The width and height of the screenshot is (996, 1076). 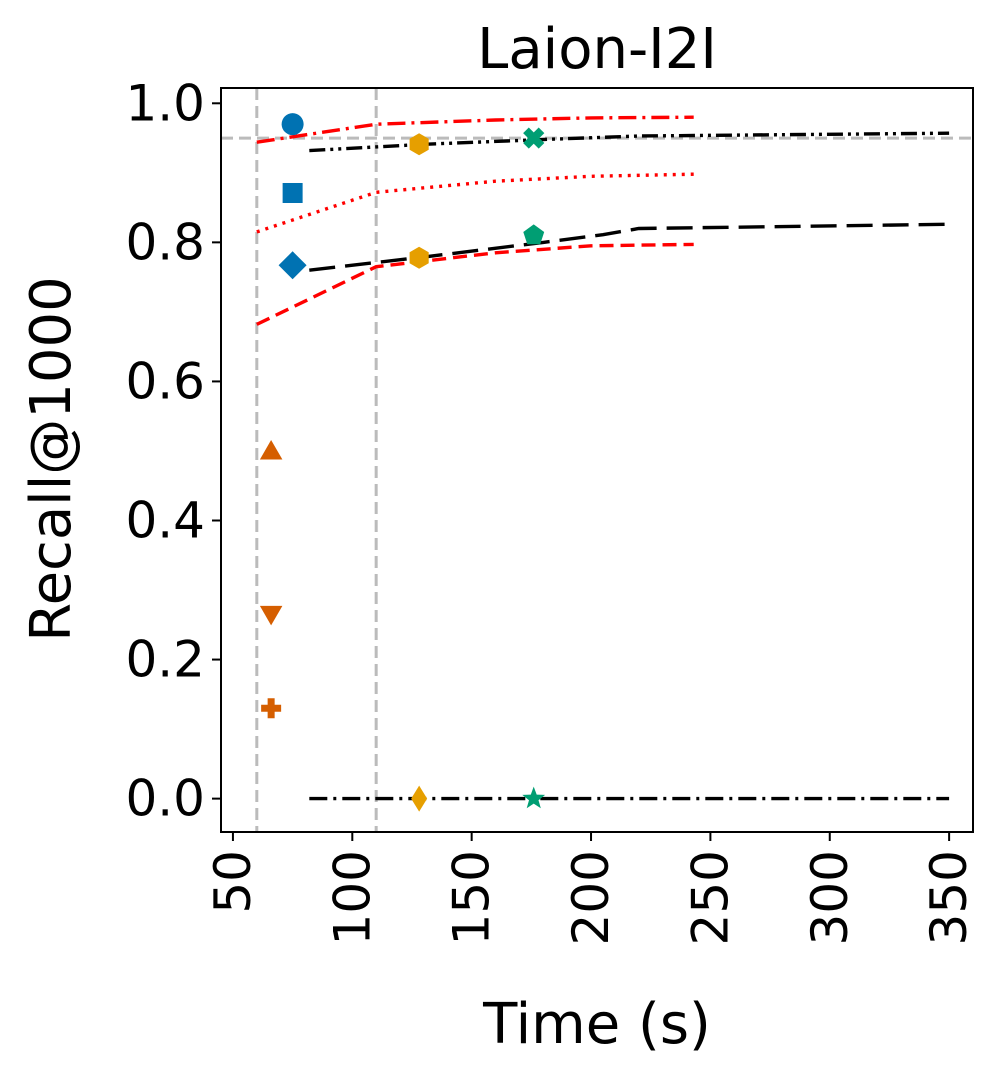 What do you see at coordinates (233, 882) in the screenshot?
I see `x-tick-label: 50` at bounding box center [233, 882].